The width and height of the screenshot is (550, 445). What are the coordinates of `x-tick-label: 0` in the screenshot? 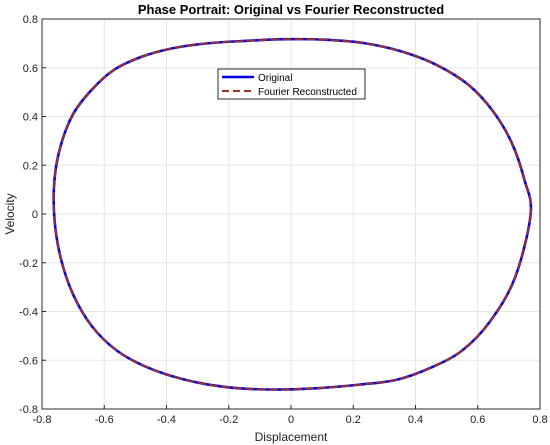 It's located at (291, 420).